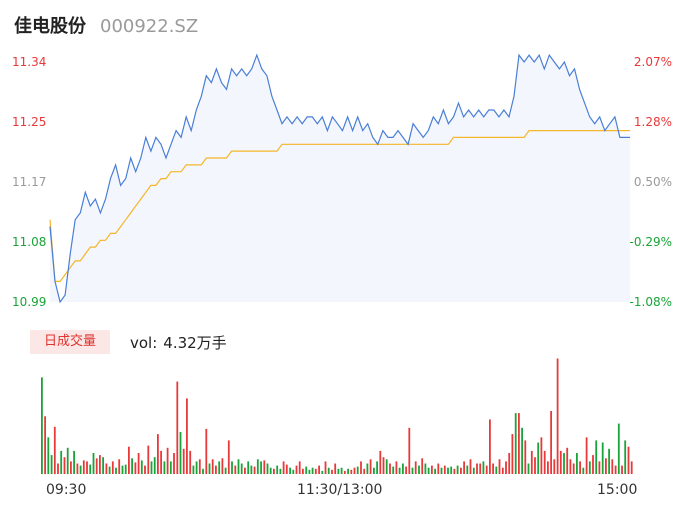 This screenshot has width=686, height=524. What do you see at coordinates (144, 343) in the screenshot?
I see `volume-label: vol:` at bounding box center [144, 343].